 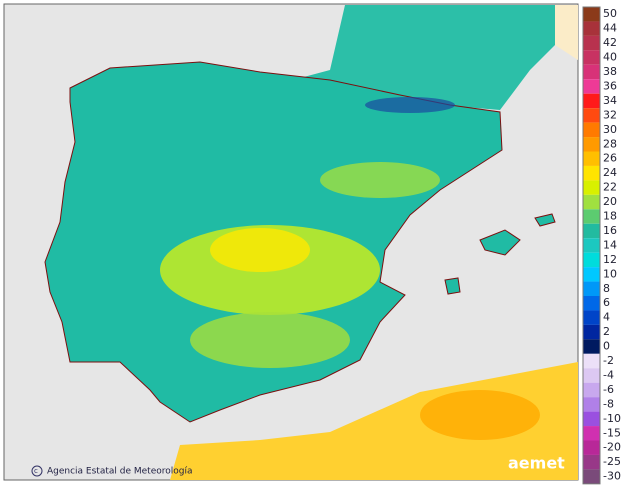 What do you see at coordinates (610, 244) in the screenshot?
I see `legend-label: 14` at bounding box center [610, 244].